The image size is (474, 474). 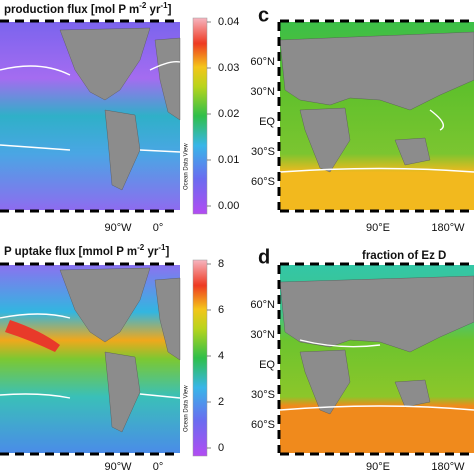 What do you see at coordinates (70, 252) in the screenshot?
I see `title-part: P uptake flux [mmol P m` at bounding box center [70, 252].